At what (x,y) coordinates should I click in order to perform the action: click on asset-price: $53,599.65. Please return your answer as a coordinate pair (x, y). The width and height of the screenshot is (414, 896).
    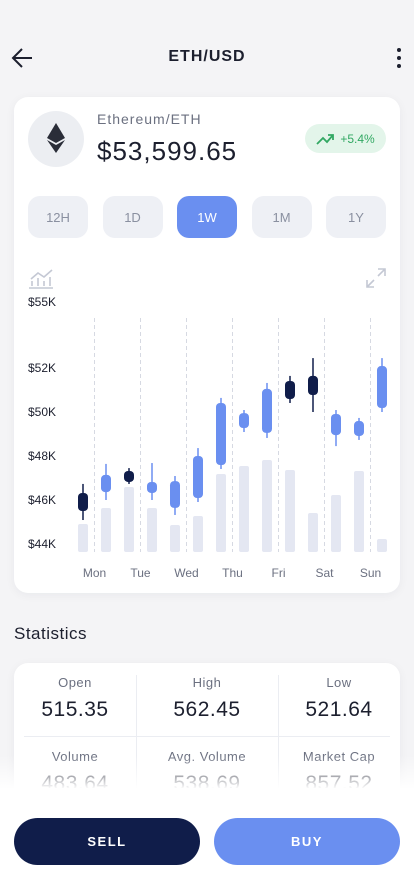
    Looking at the image, I should click on (167, 151).